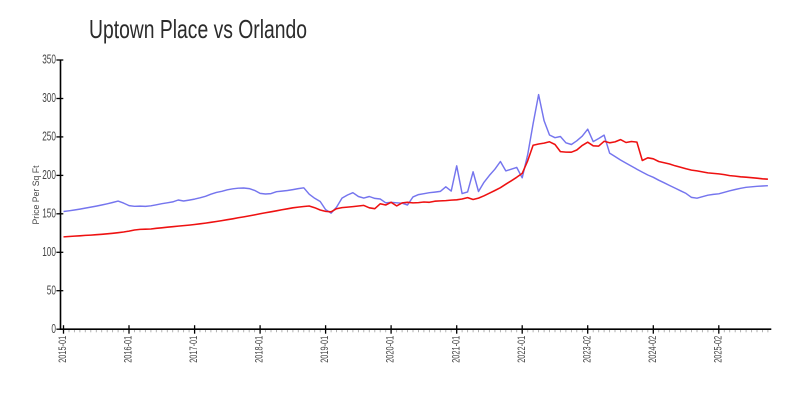 The width and height of the screenshot is (800, 400). I want to click on svg-text: 200, so click(49, 175).